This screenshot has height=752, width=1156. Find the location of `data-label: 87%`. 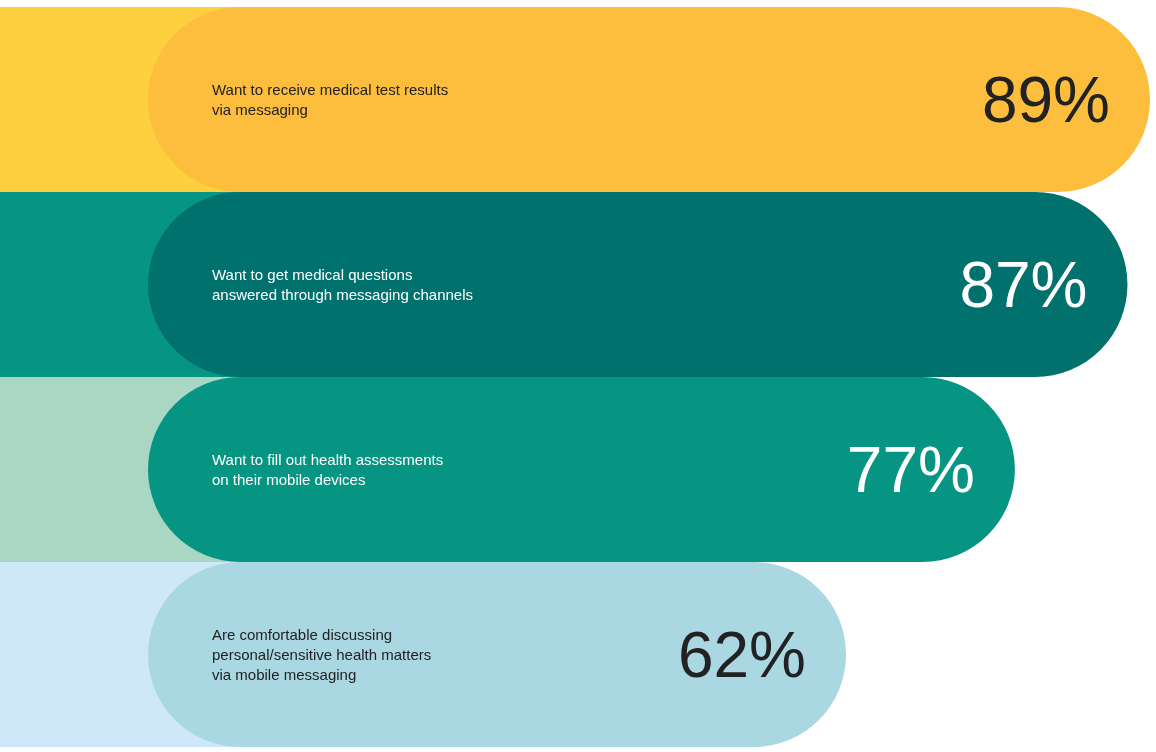

data-label: 87% is located at coordinates (1023, 284).